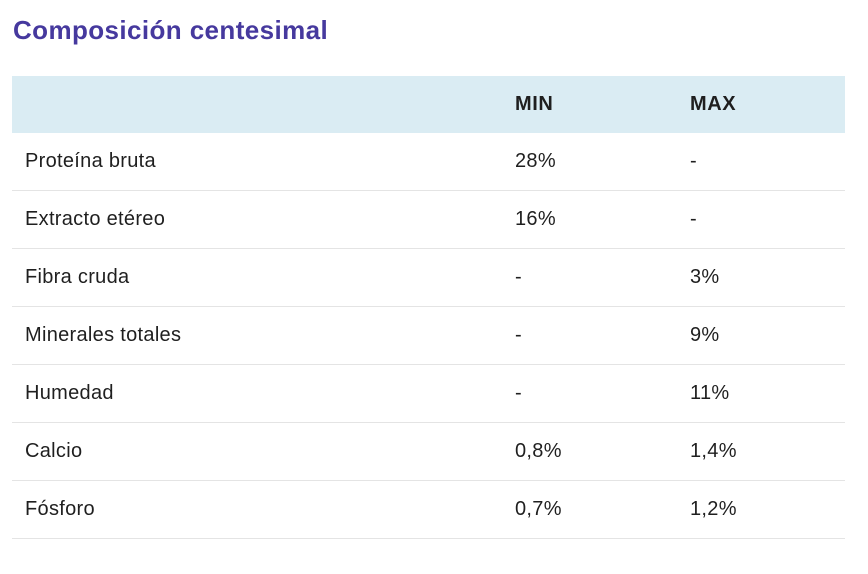  What do you see at coordinates (535, 161) in the screenshot?
I see `min-value: 28%` at bounding box center [535, 161].